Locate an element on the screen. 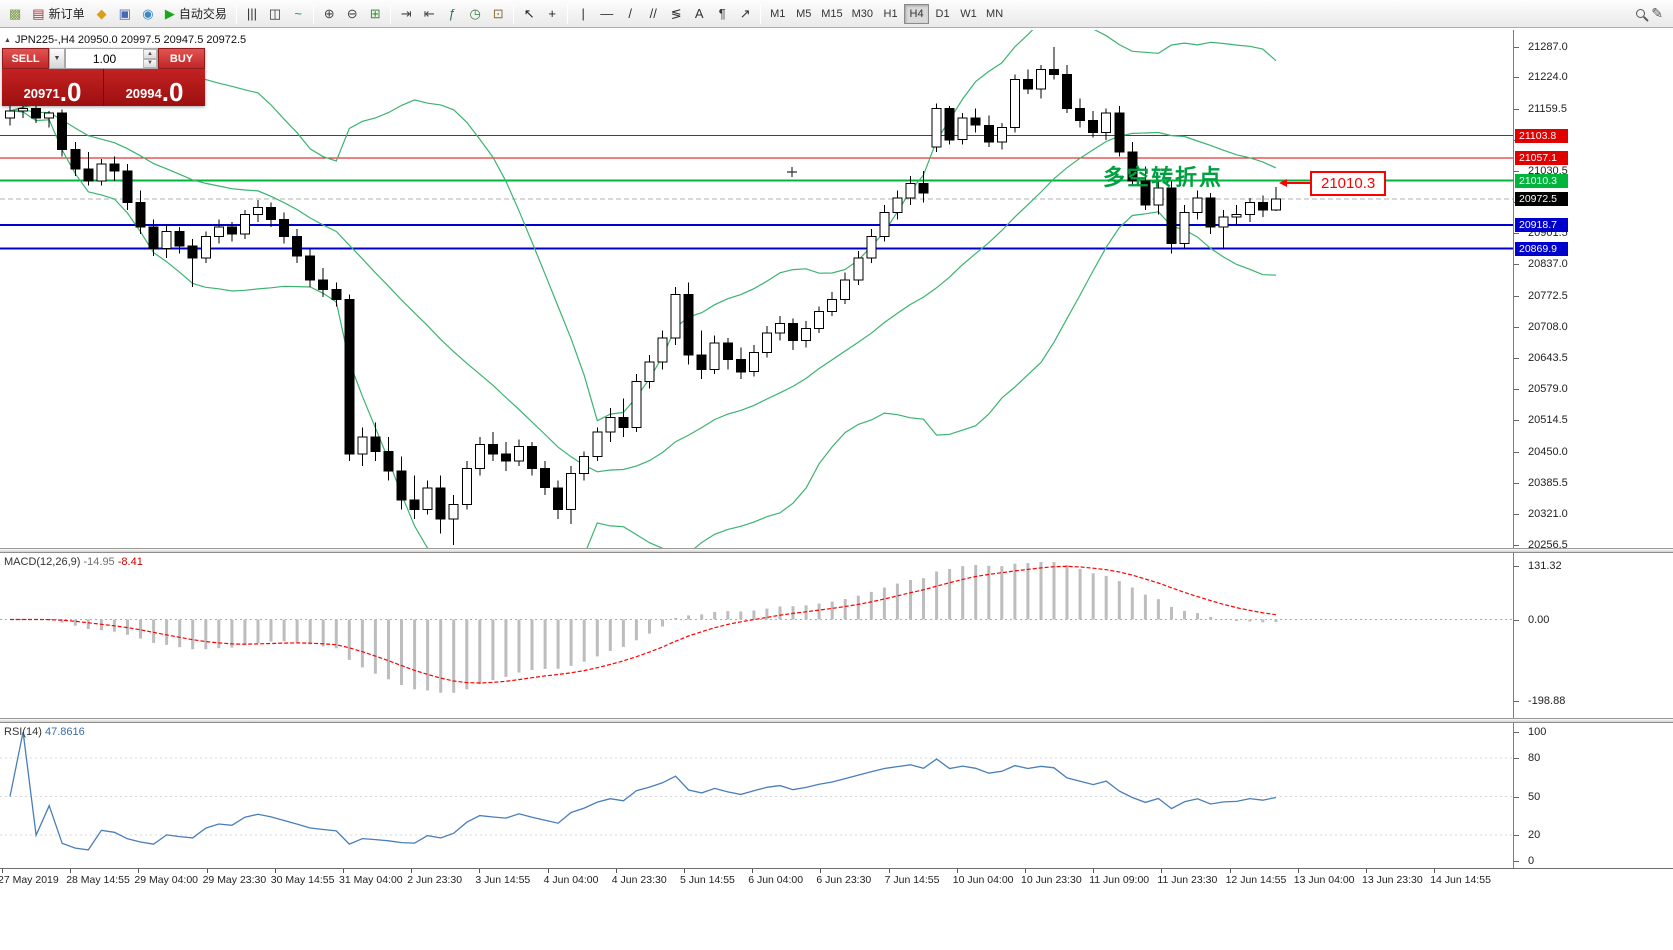 This screenshot has width=1673, height=950. timeframe-h1-button: H1 is located at coordinates (890, 13).